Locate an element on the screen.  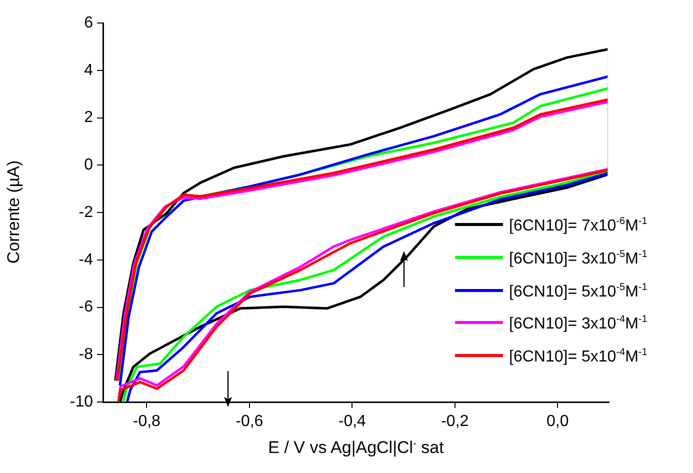
y-axis-title: Corrente (µA) is located at coordinates (14, 212).